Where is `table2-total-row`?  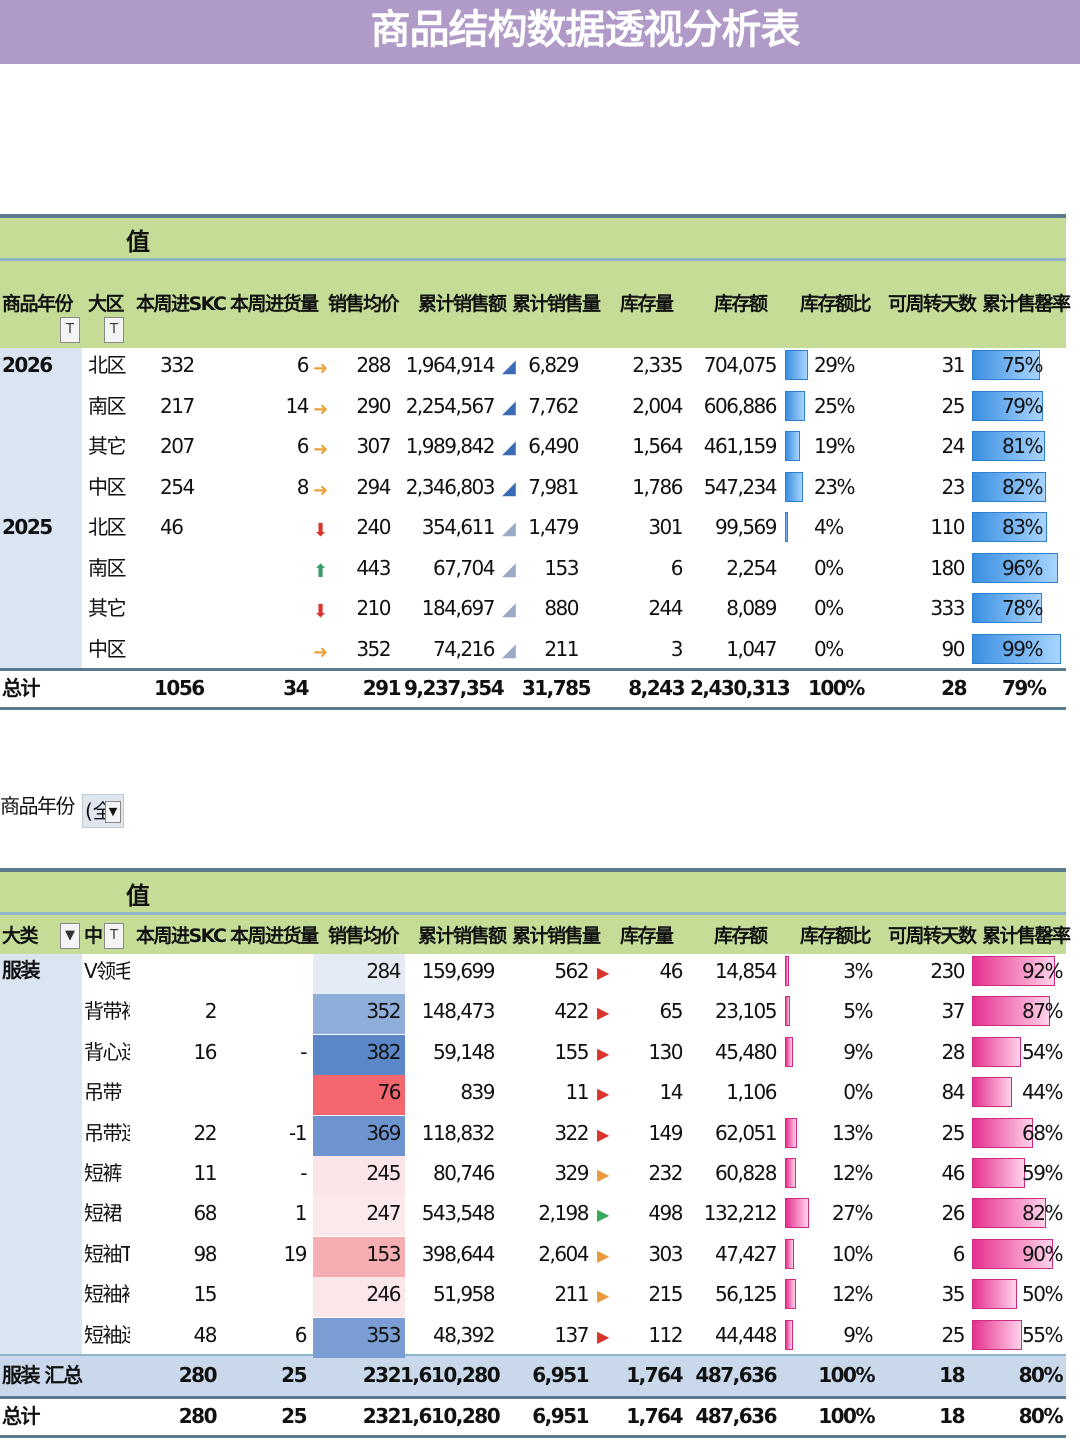
table2-total-row is located at coordinates (533, 1417).